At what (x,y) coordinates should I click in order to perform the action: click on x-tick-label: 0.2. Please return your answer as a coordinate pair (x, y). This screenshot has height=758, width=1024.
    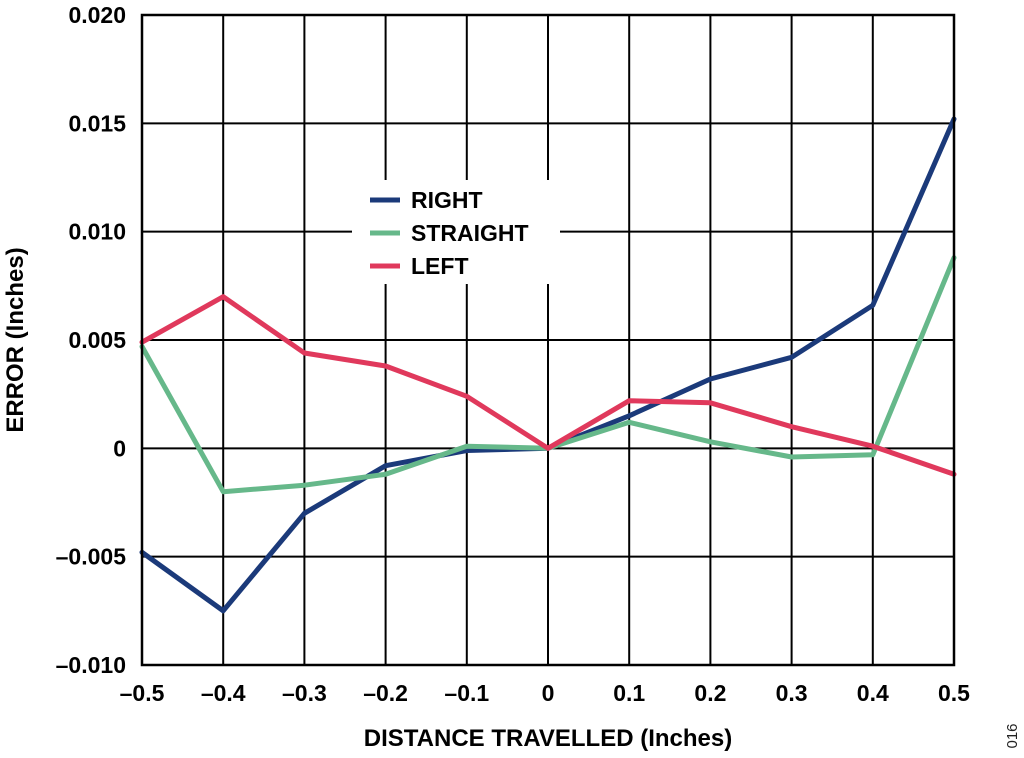
    Looking at the image, I should click on (710, 693).